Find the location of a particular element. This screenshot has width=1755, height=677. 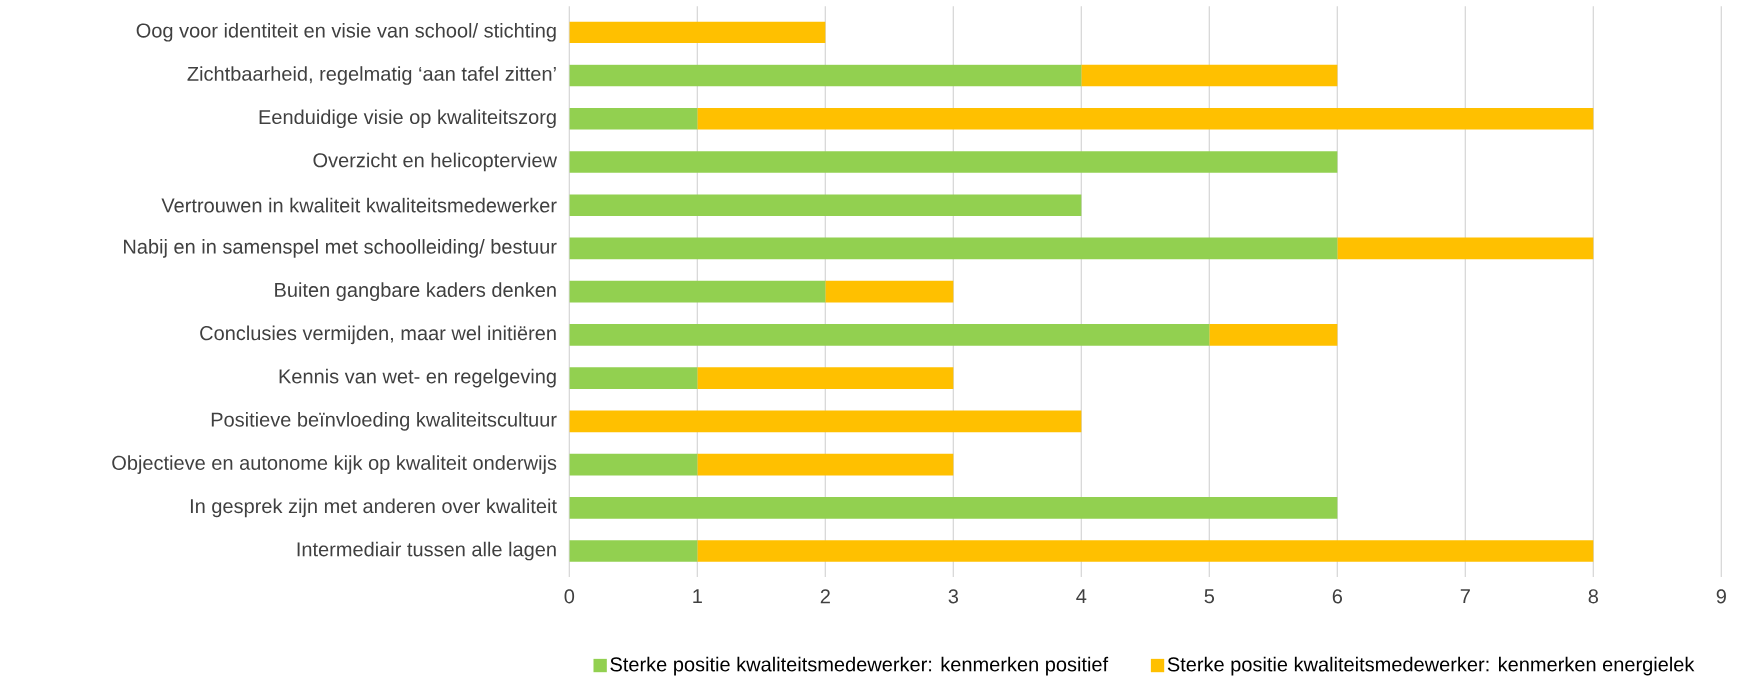

y-tick-label: Conclusies vermijden, maar wel initiëren is located at coordinates (378, 335).